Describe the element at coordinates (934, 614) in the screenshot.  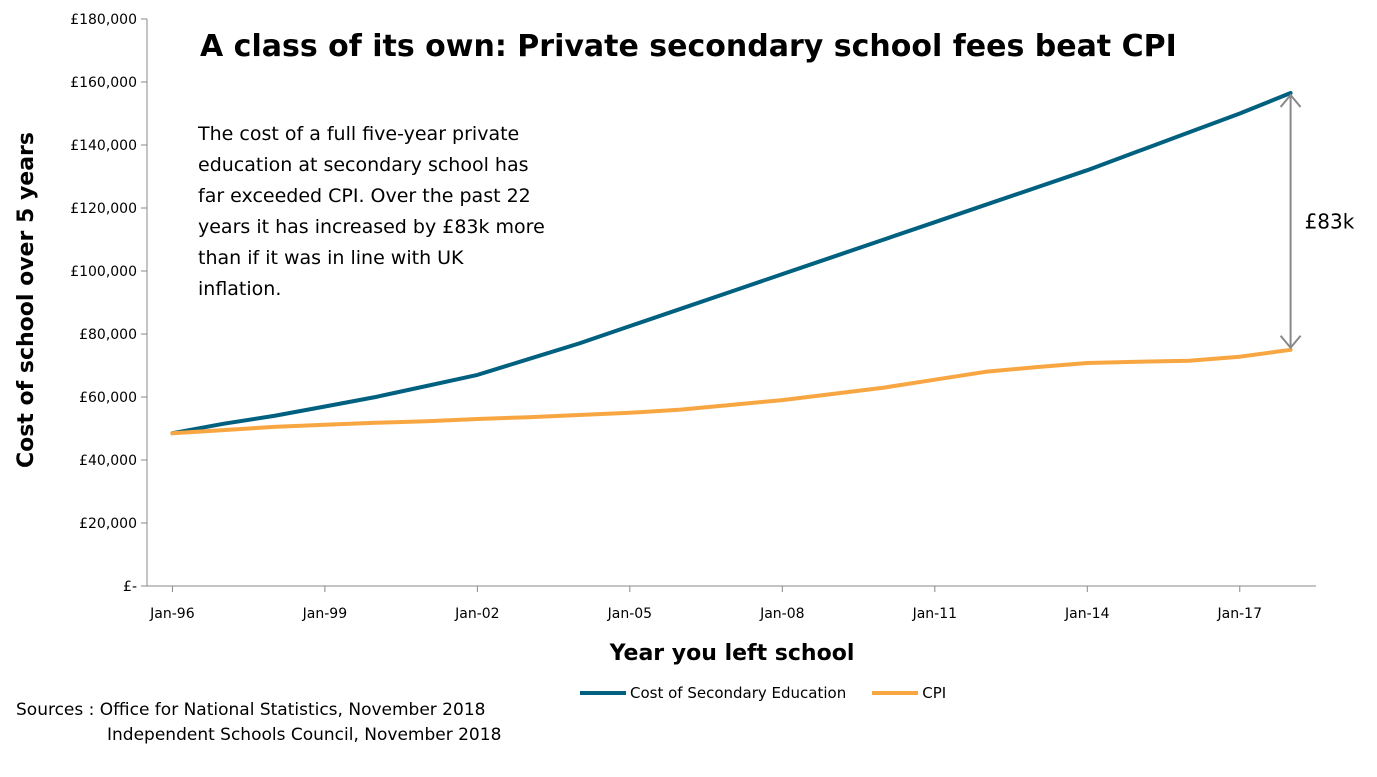
I see `x-tick-label: Jan-11` at that location.